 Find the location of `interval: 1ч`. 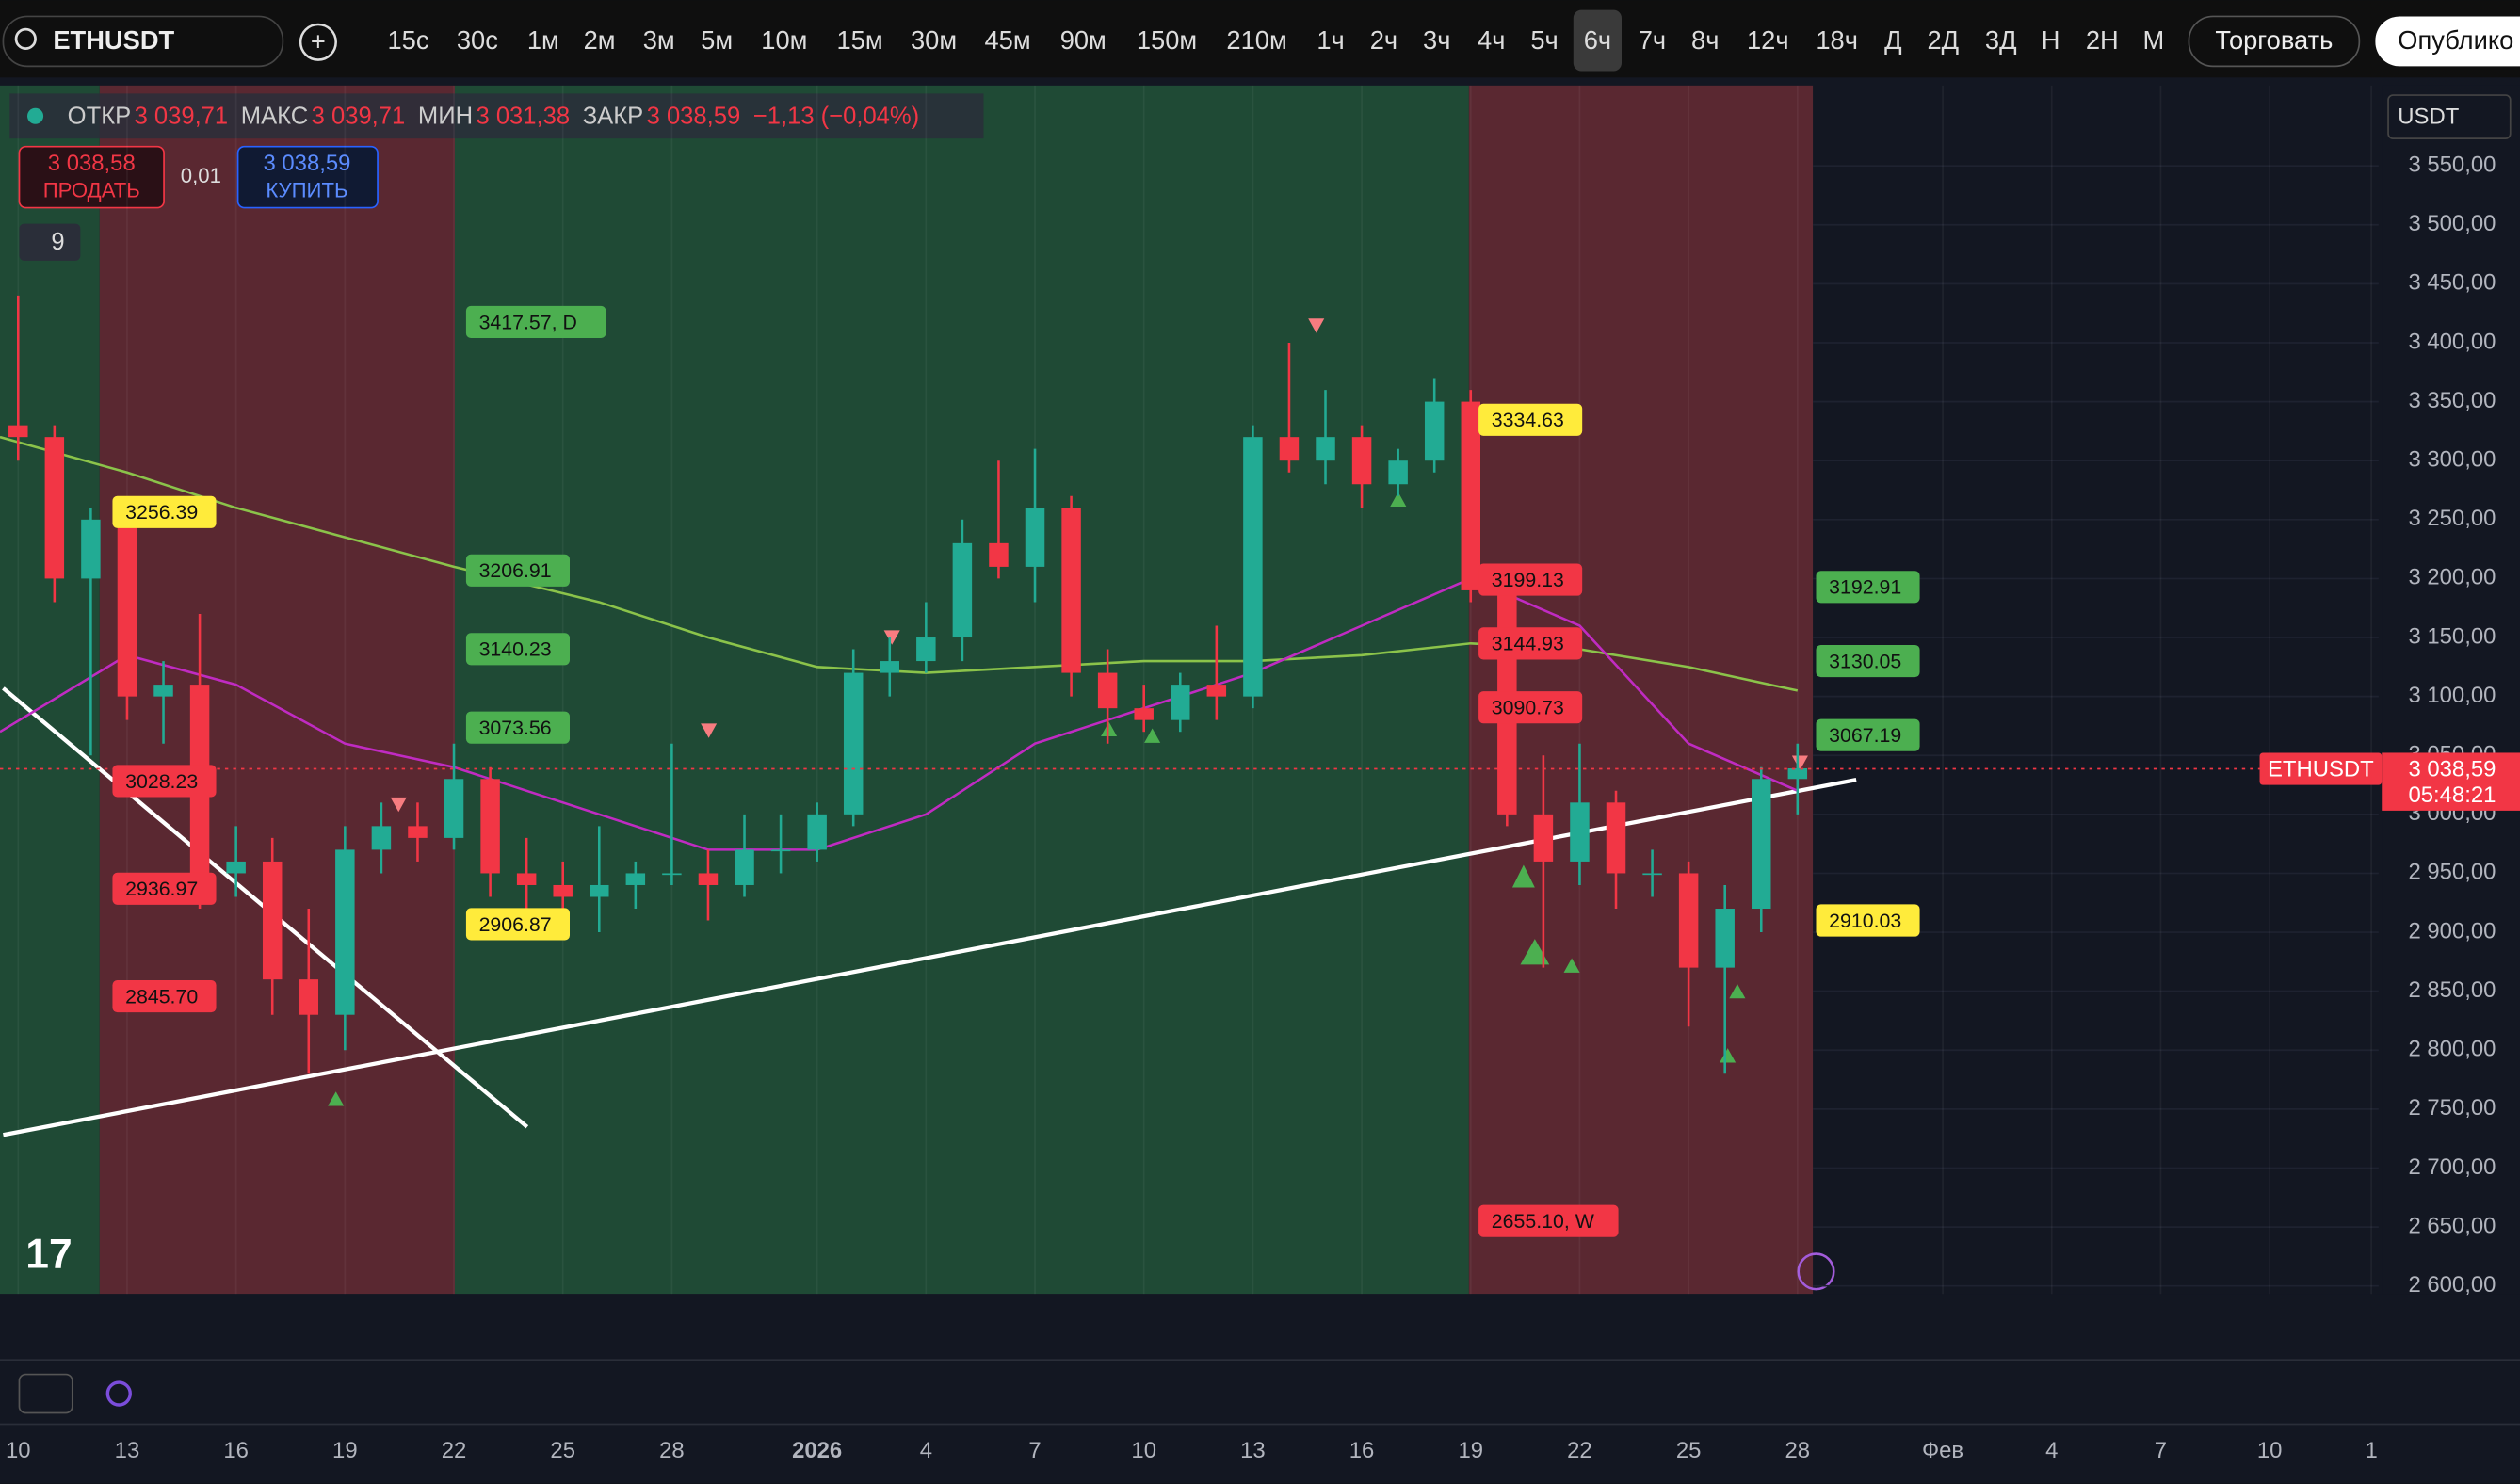

interval: 1ч is located at coordinates (1330, 40).